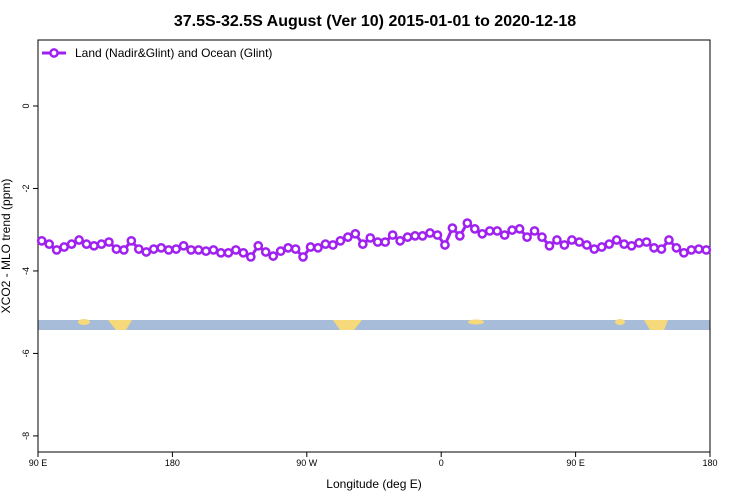  Describe the element at coordinates (26, 271) in the screenshot. I see `y-tick-label: -4` at that location.